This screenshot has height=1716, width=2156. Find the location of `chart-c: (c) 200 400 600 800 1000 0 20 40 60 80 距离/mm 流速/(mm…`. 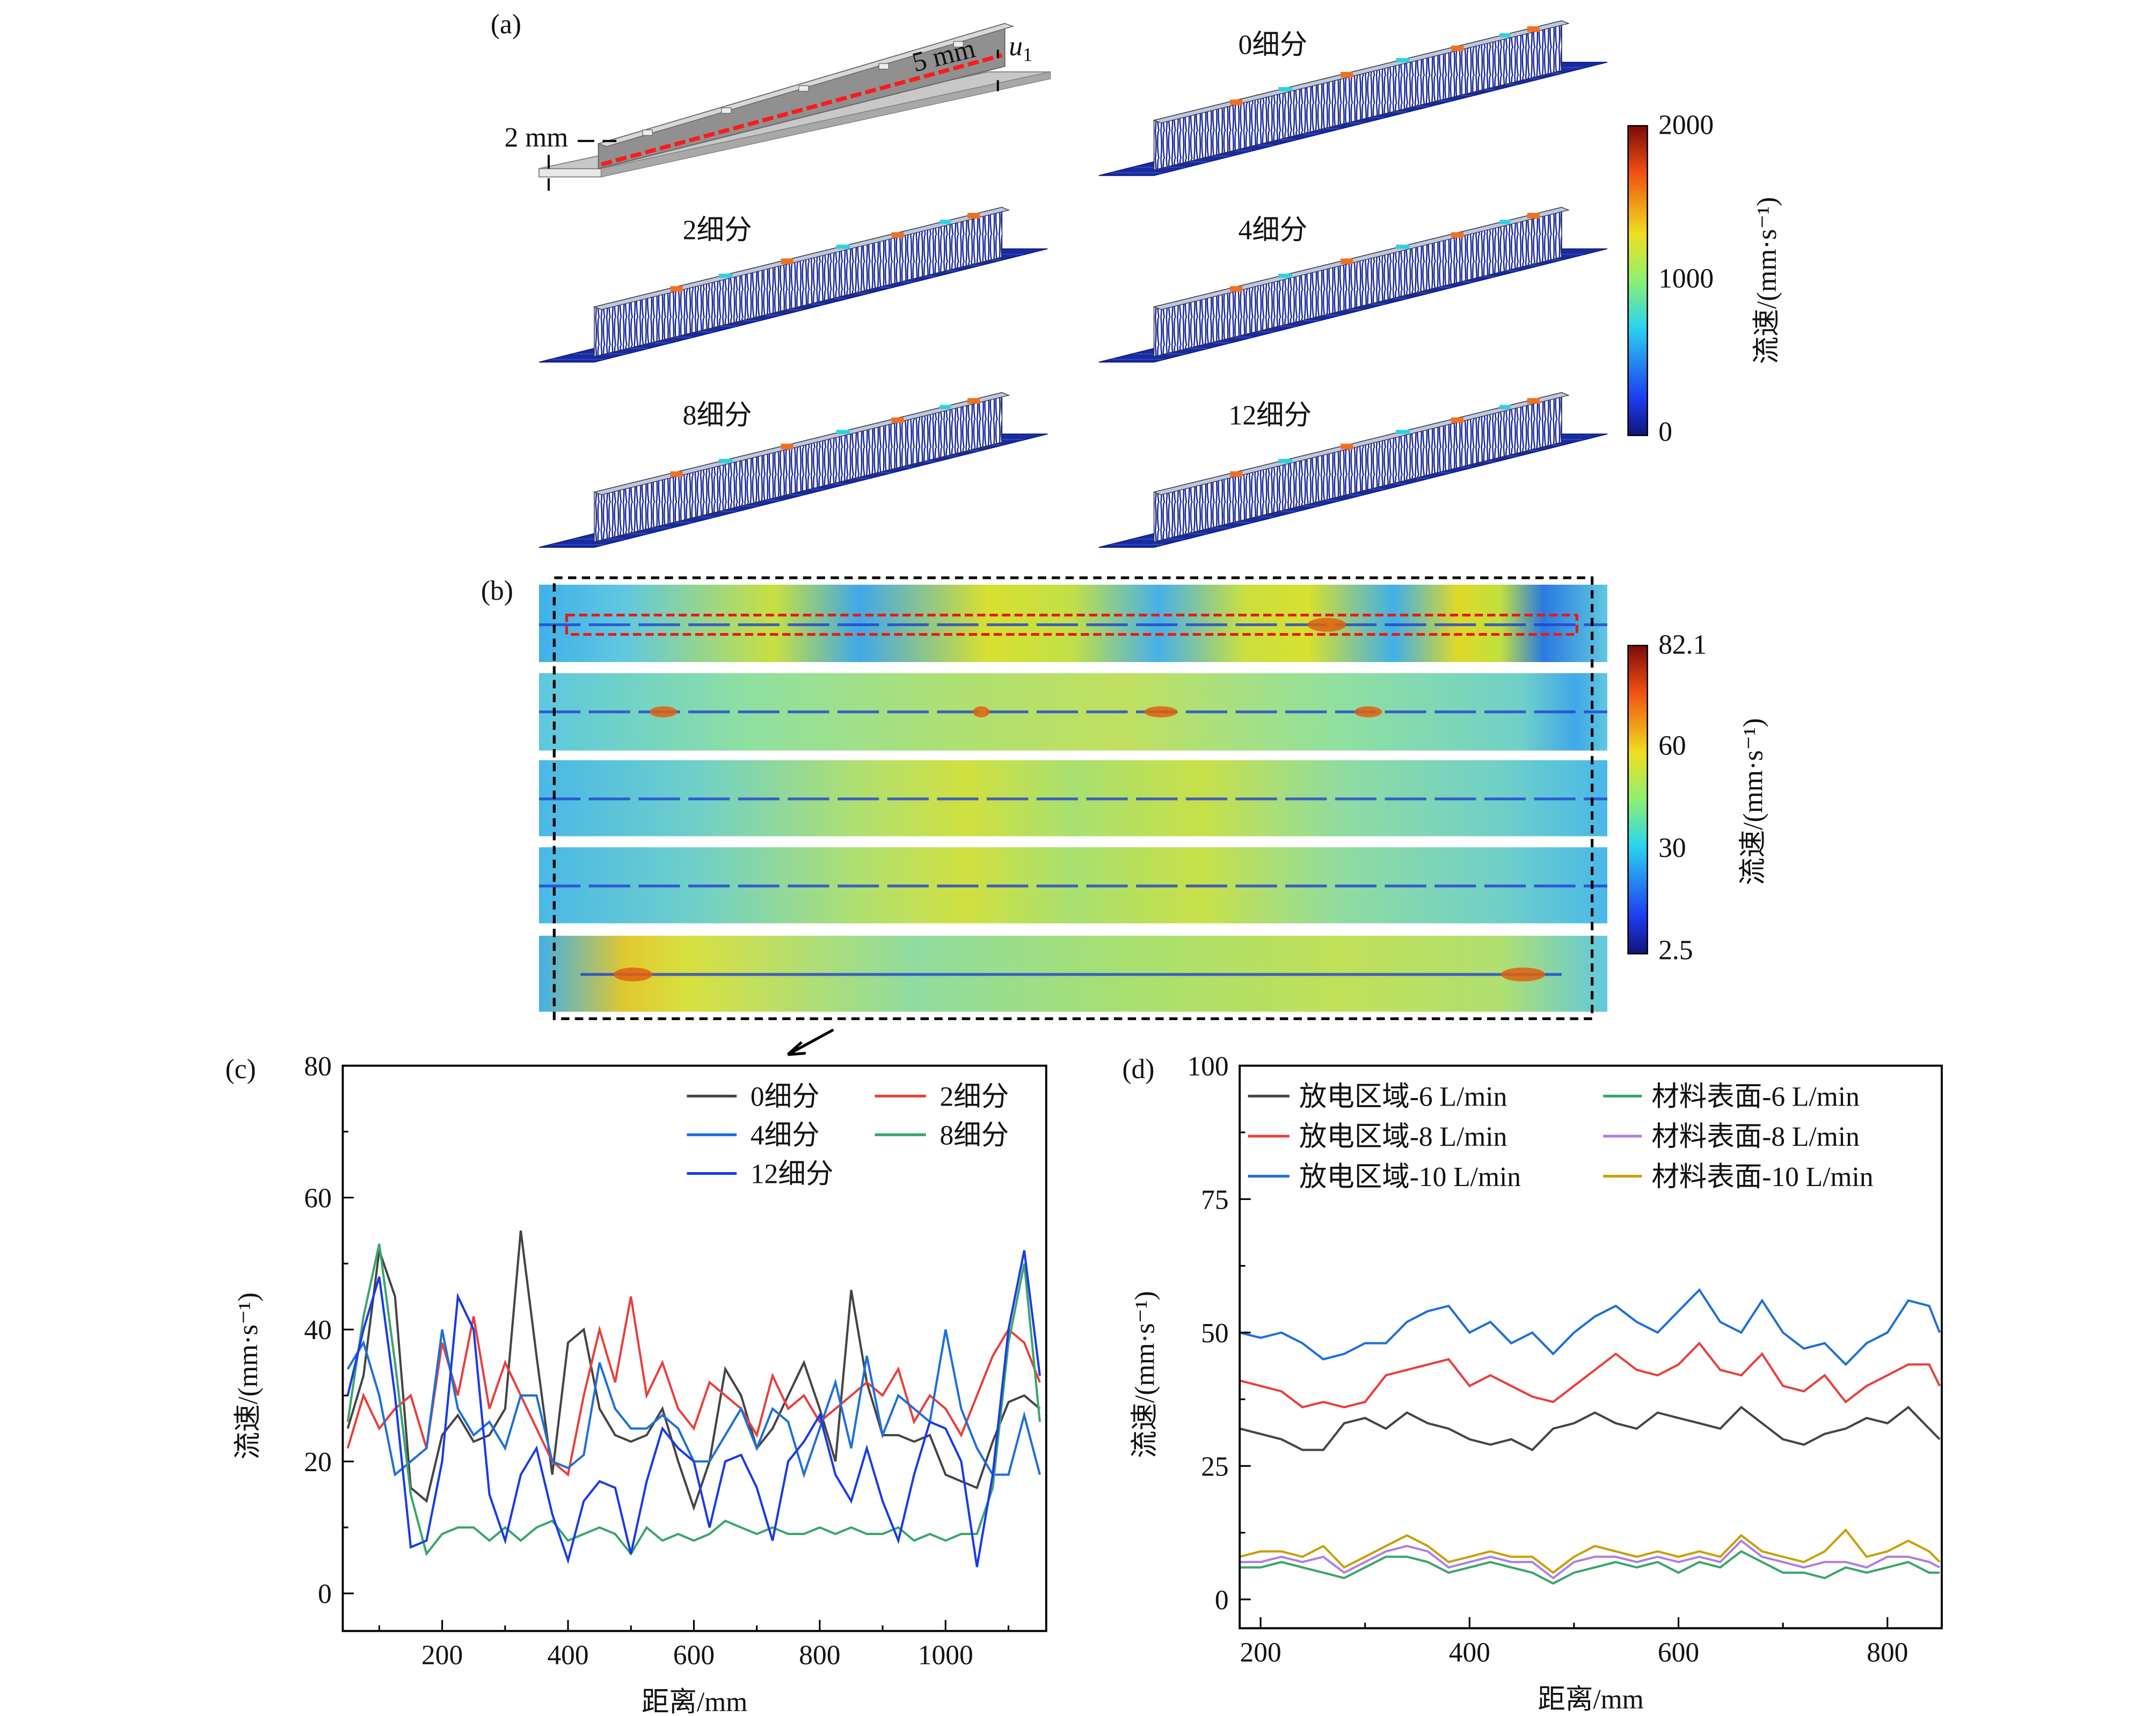

chart-c: (c) 200 400 600 800 1000 0 20 40 60 80 距离/mm 流速/(mm… is located at coordinates (636, 1383).